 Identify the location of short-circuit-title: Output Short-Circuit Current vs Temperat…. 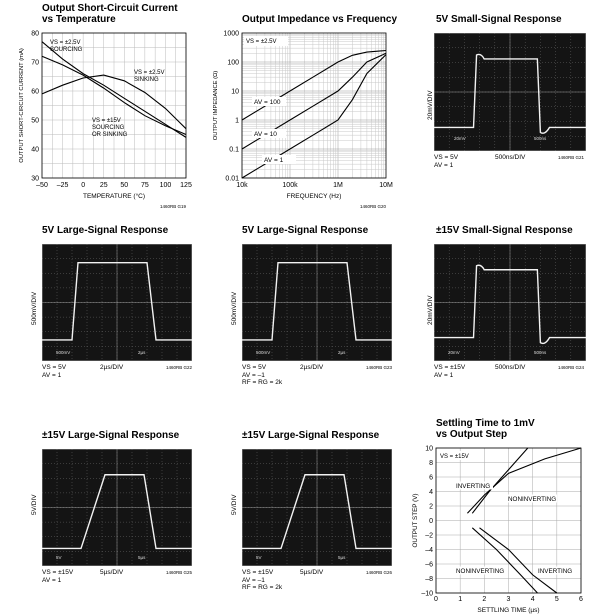
(110, 14).